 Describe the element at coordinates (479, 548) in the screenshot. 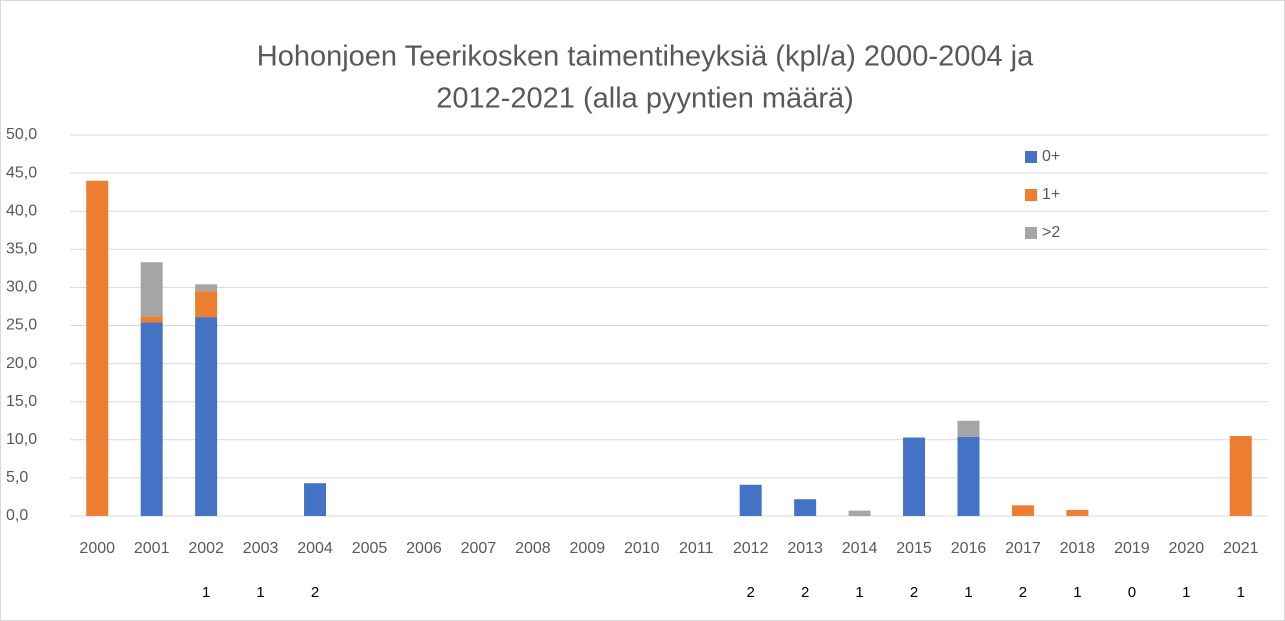

I see `x-tick-label: 2007` at that location.